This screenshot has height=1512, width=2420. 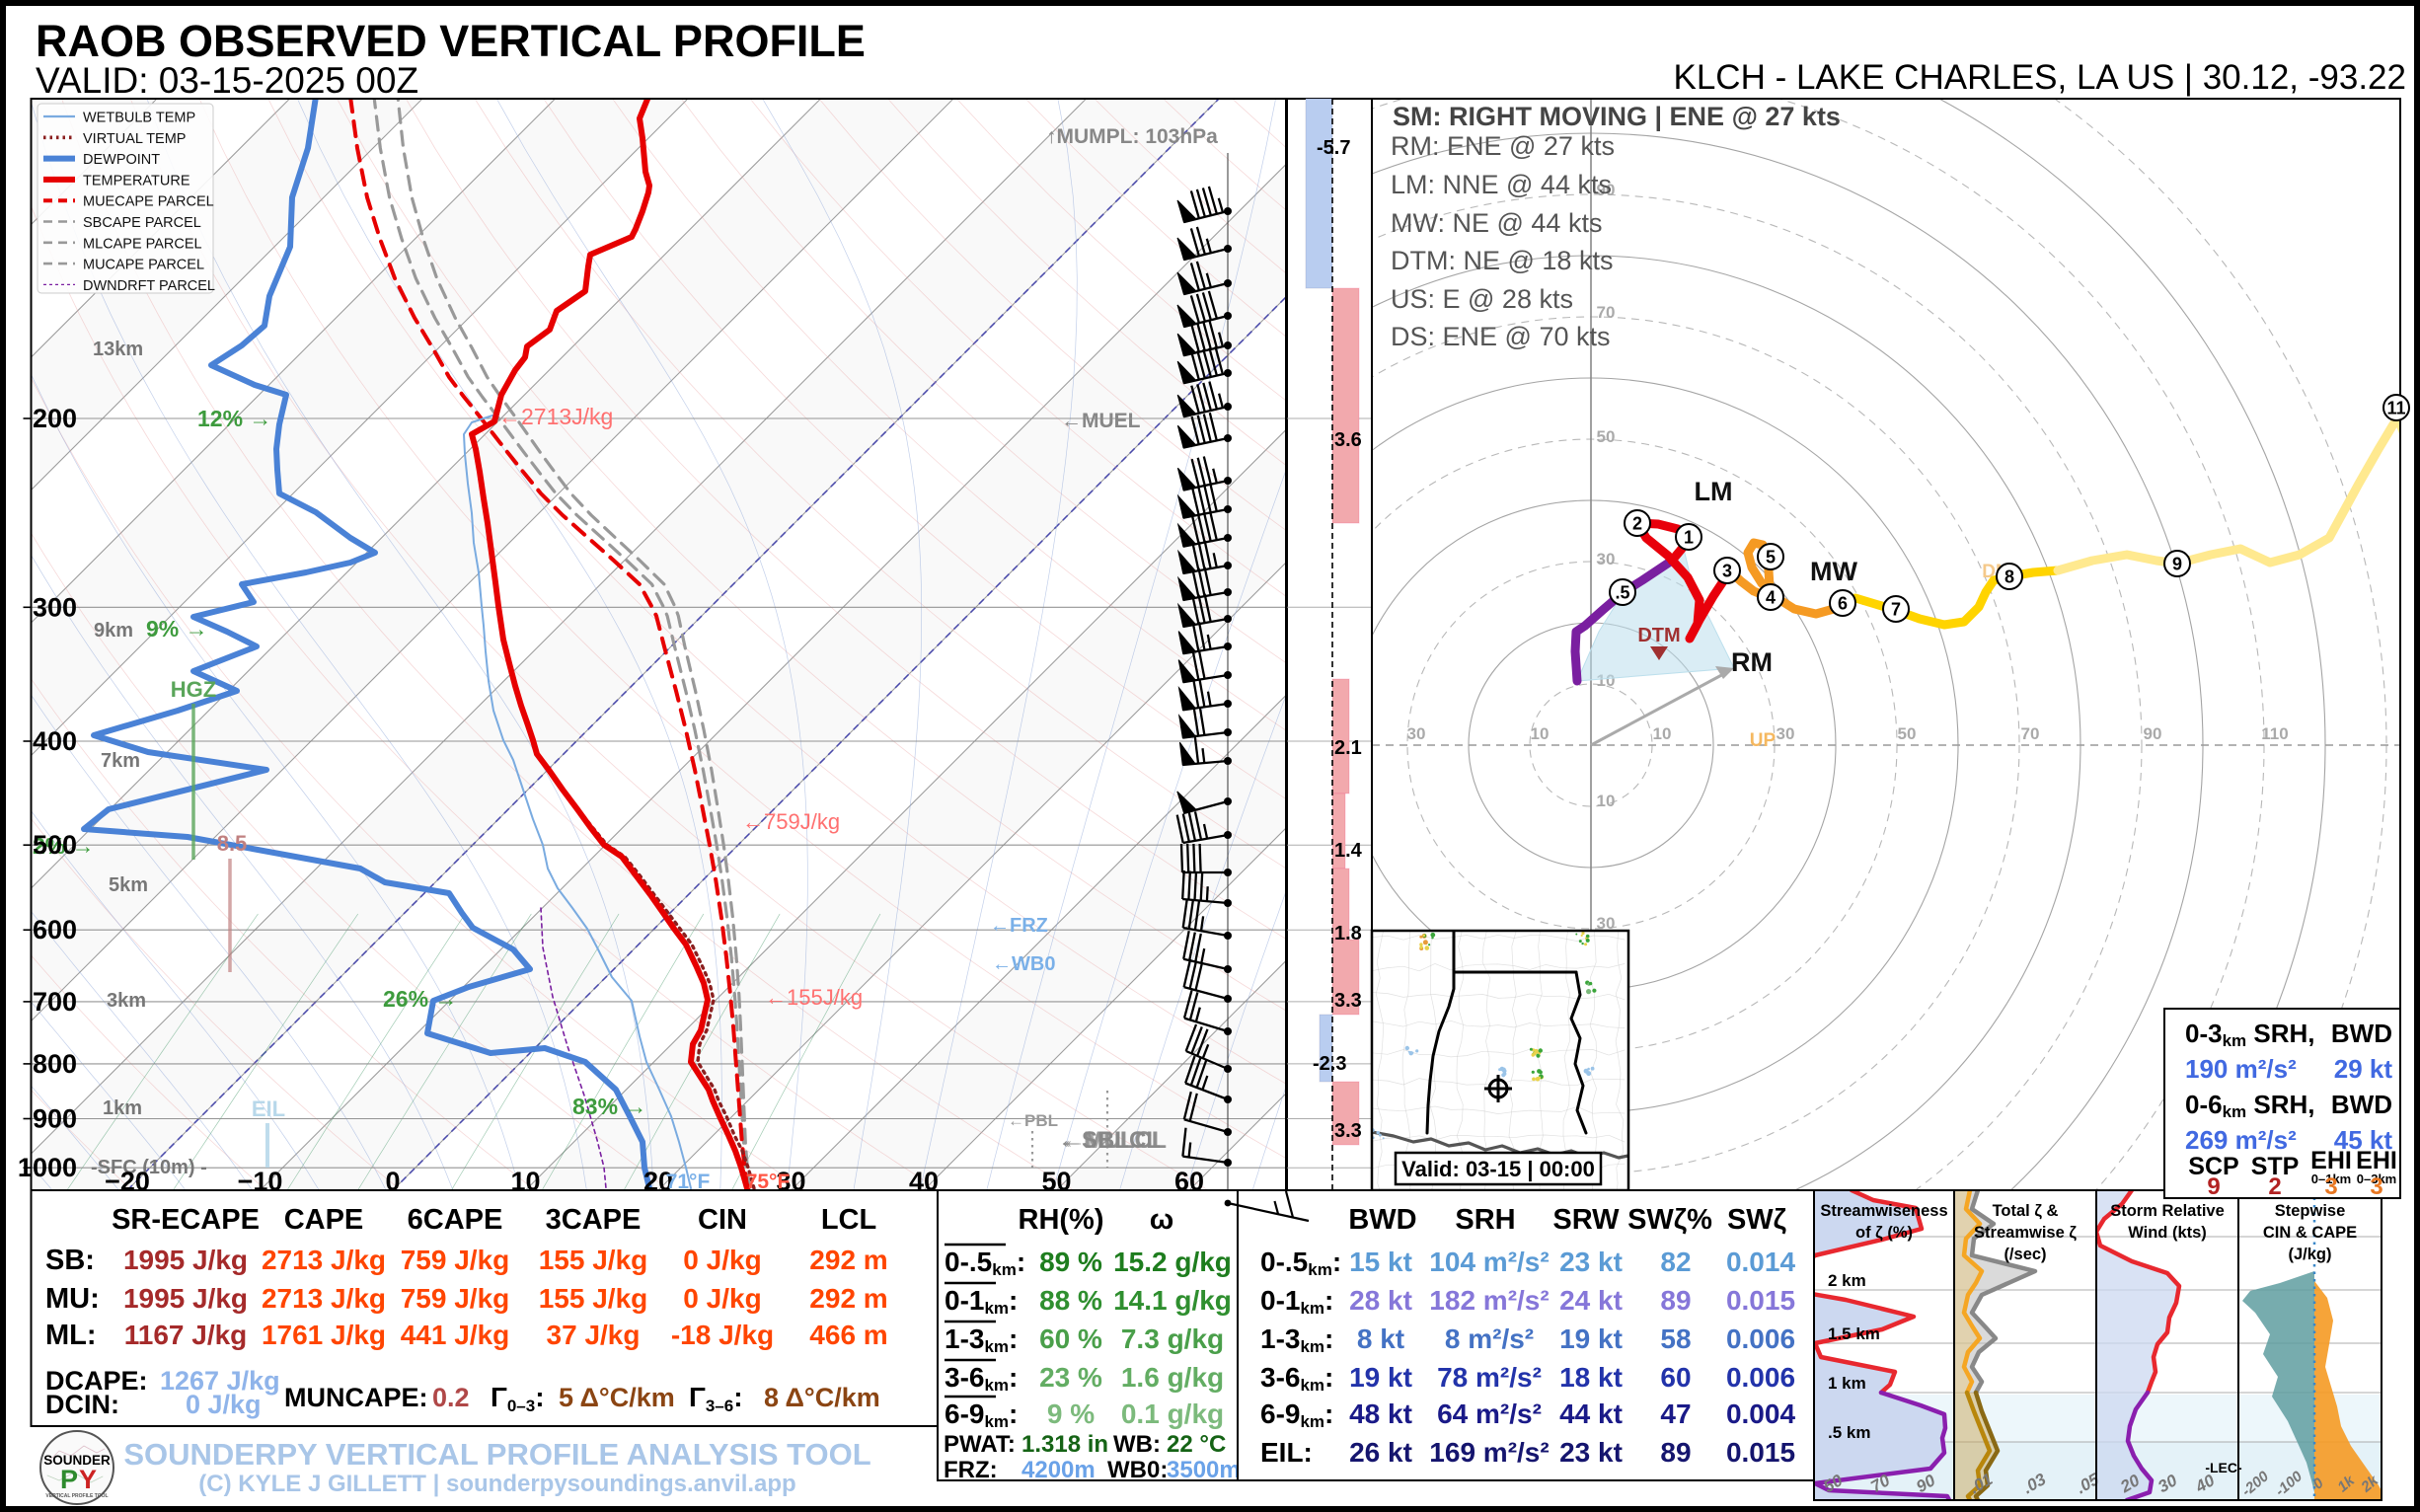 I want to click on svg-text: 44 kt, so click(x=1591, y=1414).